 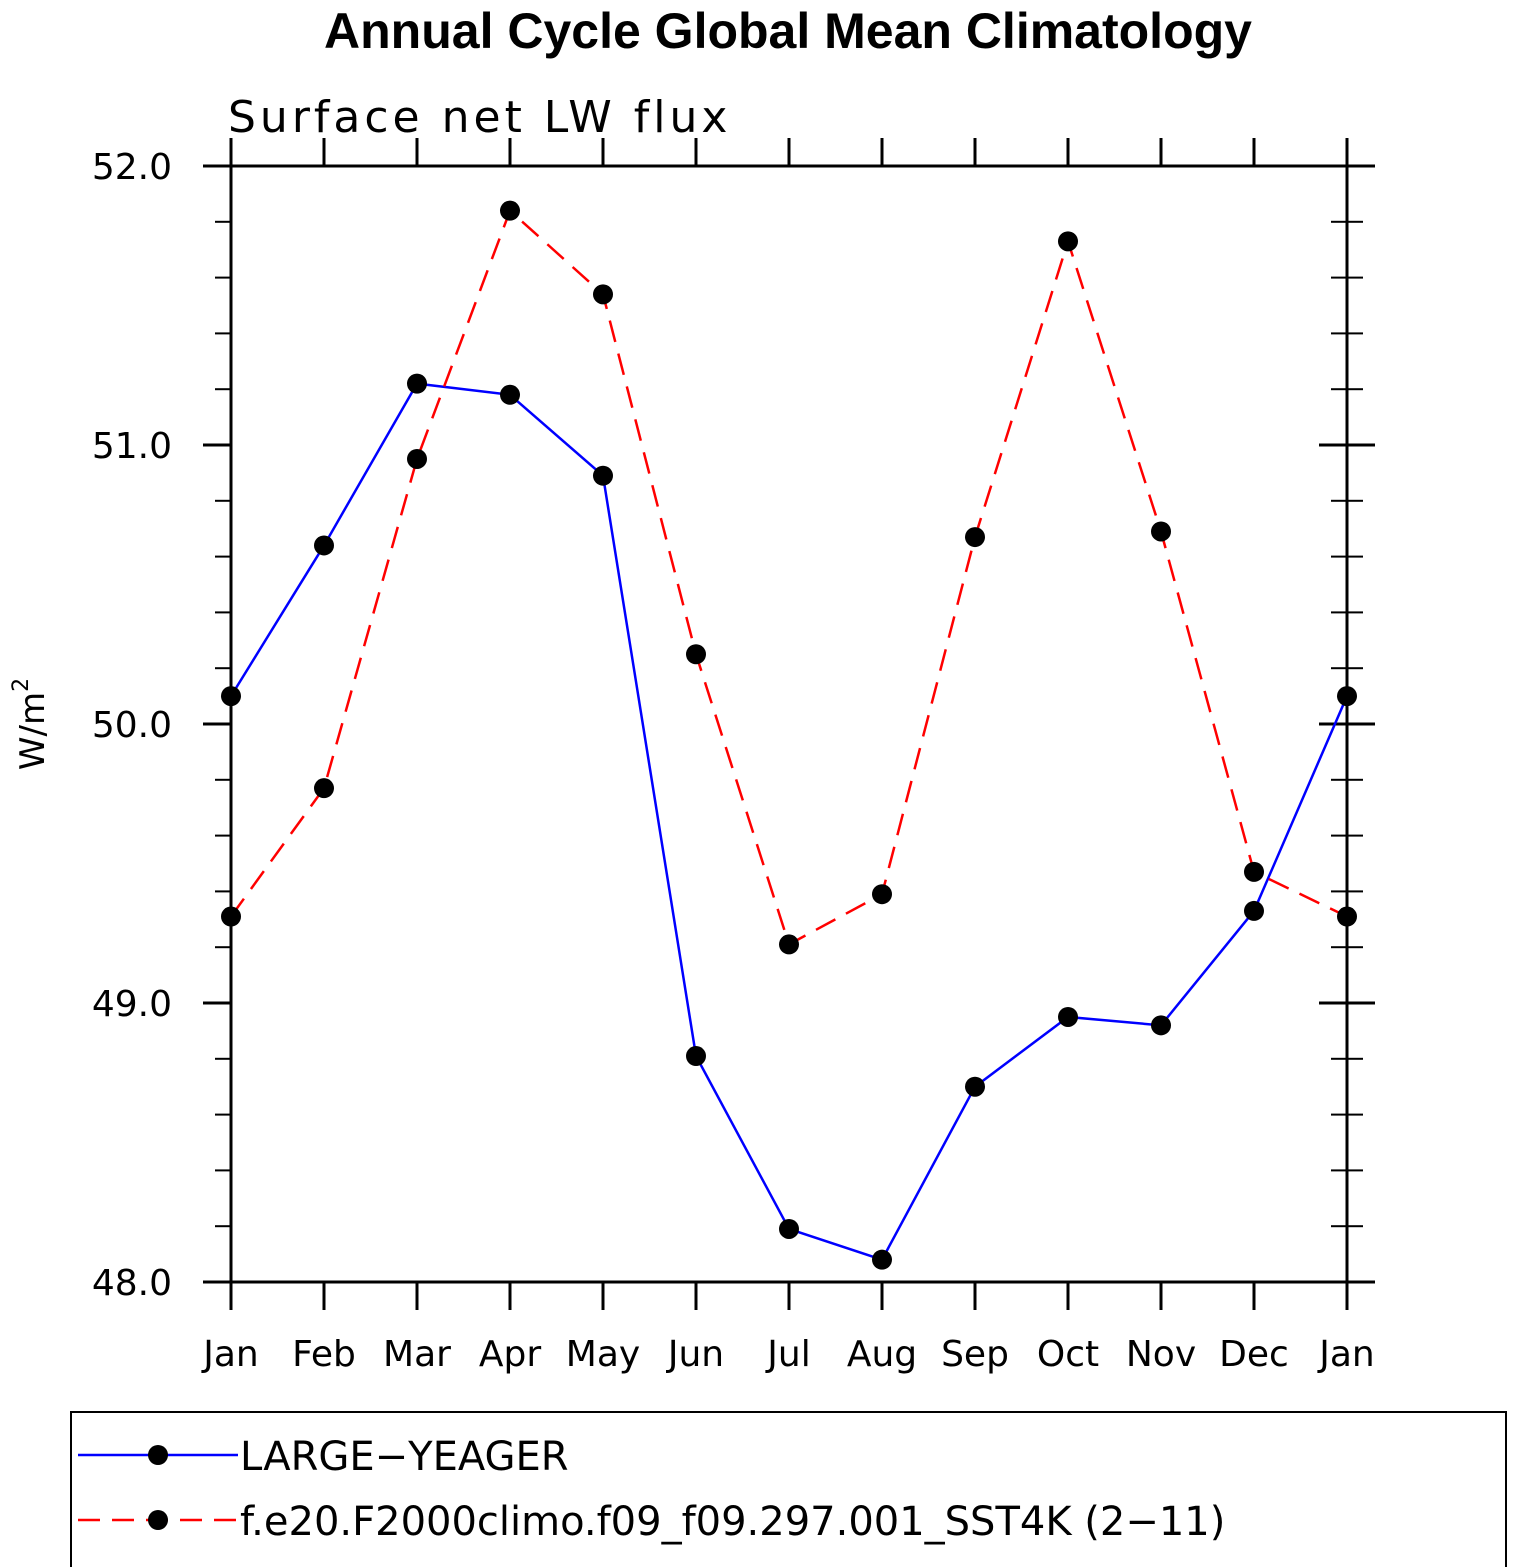 I want to click on y-axis-label-main: W/m, so click(x=33, y=731).